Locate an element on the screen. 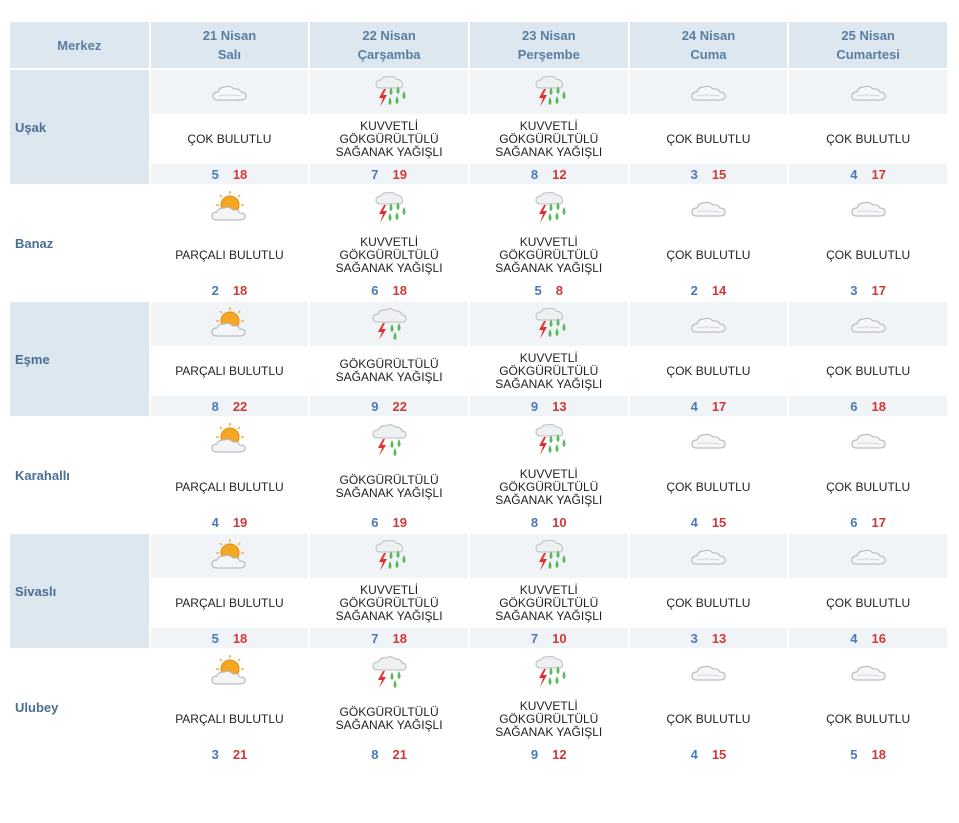 Image resolution: width=959 pixels, height=823 pixels. city-row-temperatures: 4 19 6 19 8 10 4 15 6 17 is located at coordinates (478, 522).